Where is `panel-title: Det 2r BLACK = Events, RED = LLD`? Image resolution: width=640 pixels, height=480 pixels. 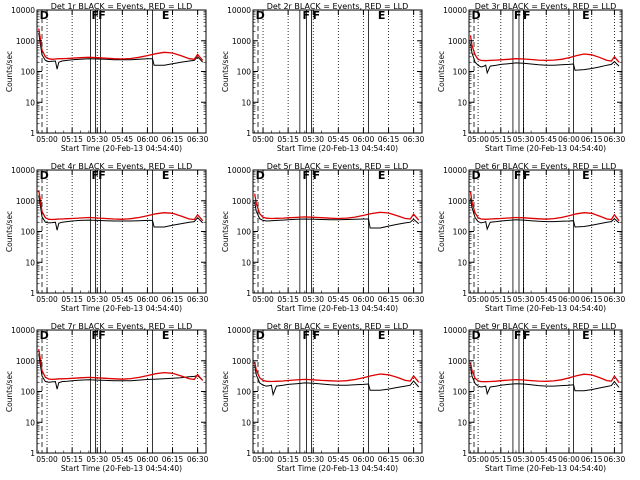
panel-title: Det 2r BLACK = Events, RED = LLD is located at coordinates (338, 6).